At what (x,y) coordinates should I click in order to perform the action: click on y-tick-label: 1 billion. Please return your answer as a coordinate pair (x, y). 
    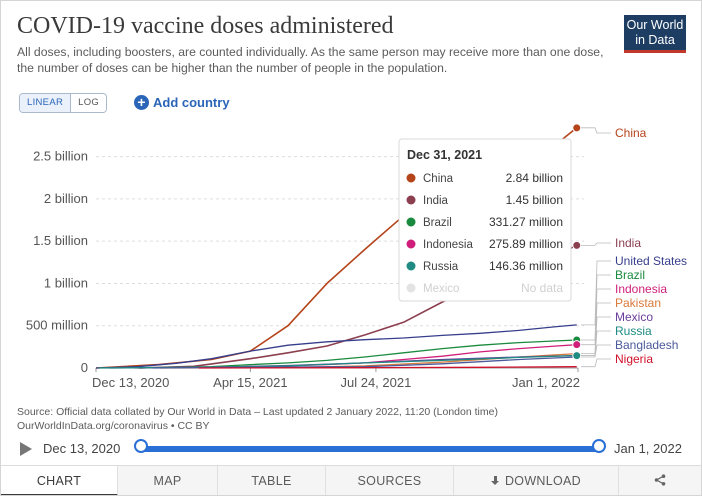
    Looking at the image, I should click on (66, 282).